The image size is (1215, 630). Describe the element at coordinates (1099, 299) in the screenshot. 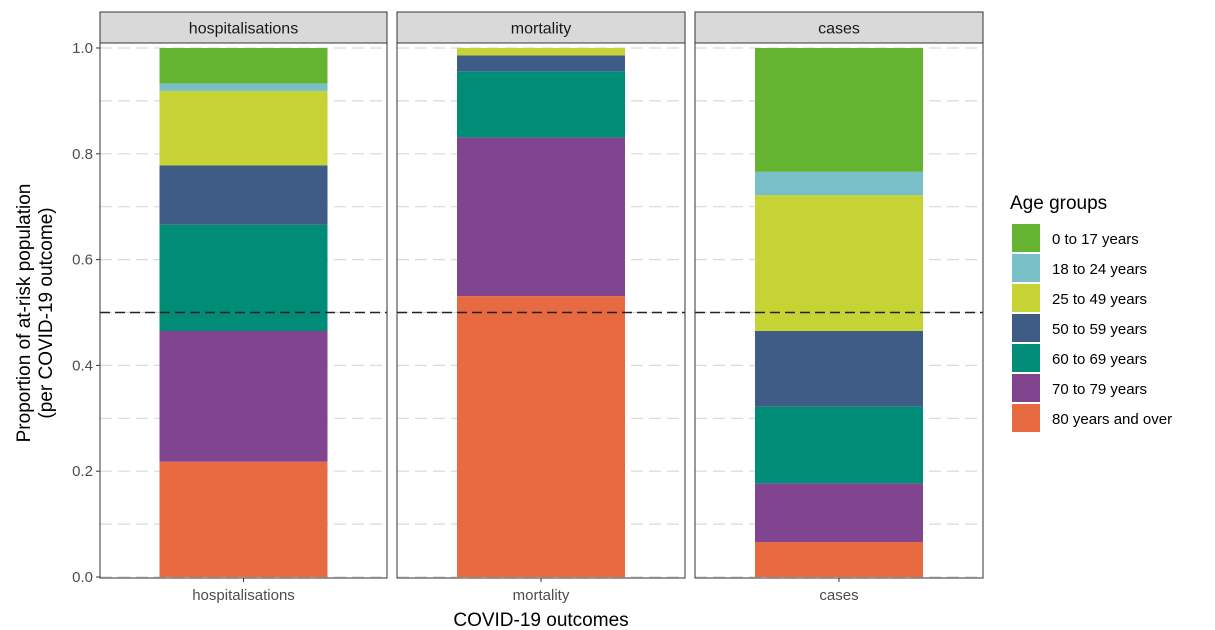

I see `legend-label-25-to-49-years: 25 to 49 years` at that location.